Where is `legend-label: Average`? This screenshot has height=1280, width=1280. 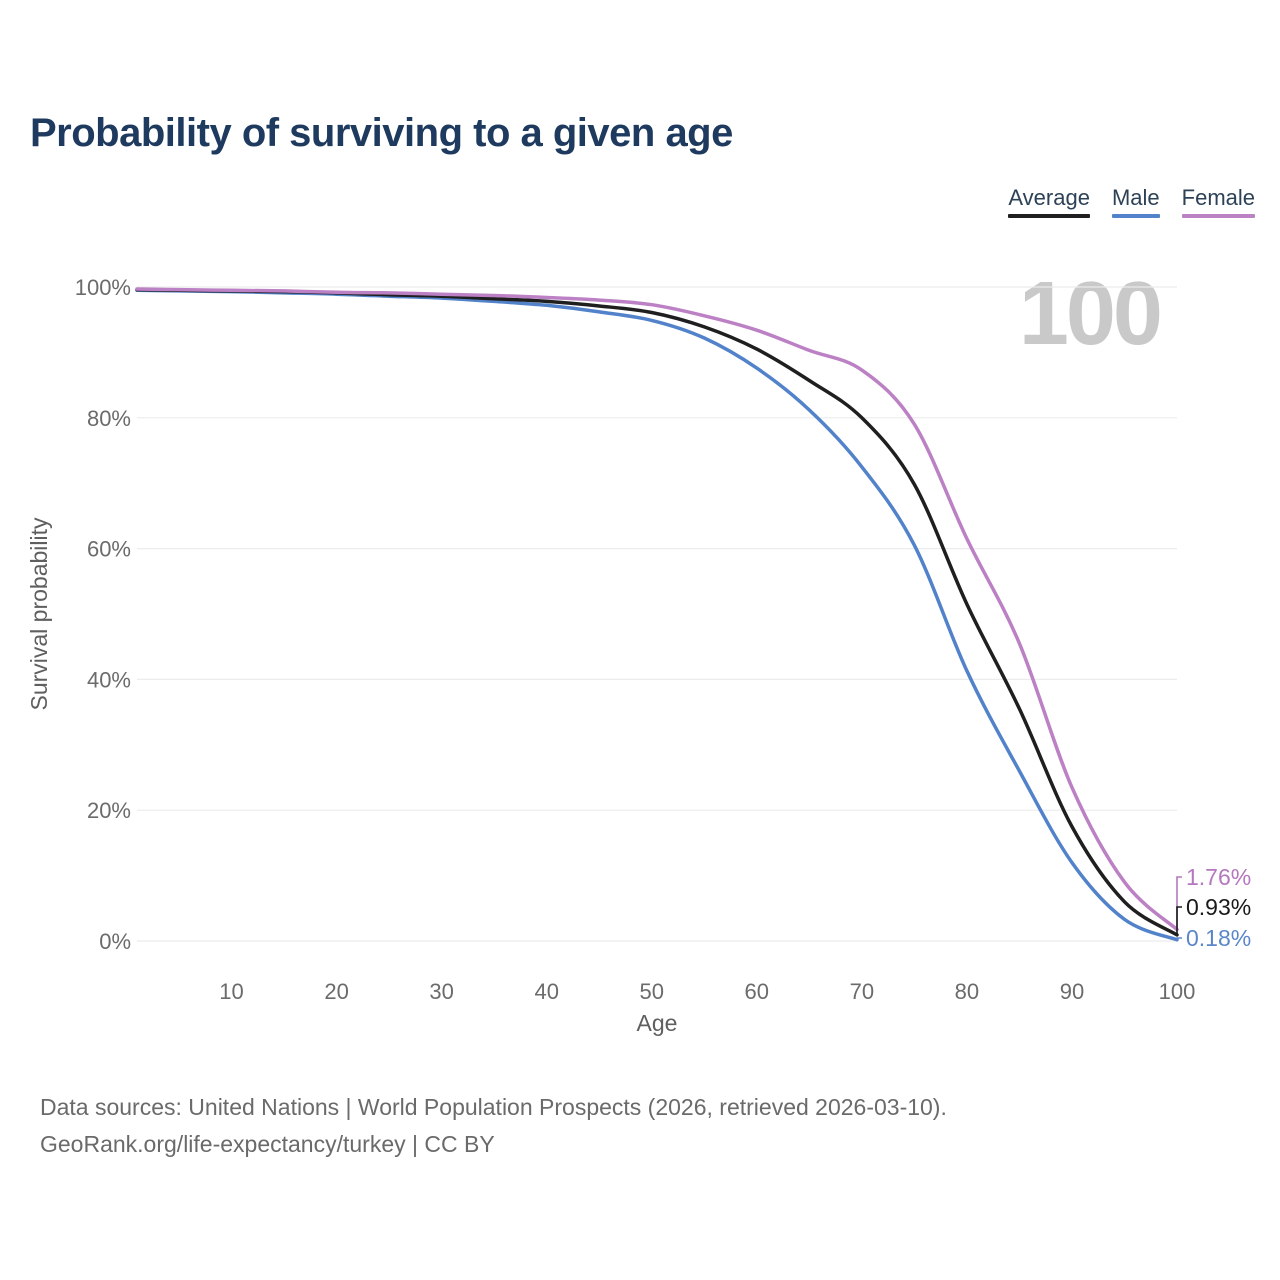
legend-label: Average is located at coordinates (1049, 197).